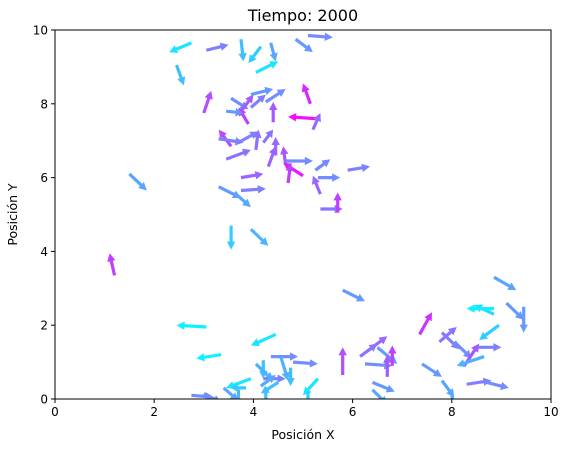 The height and width of the screenshot is (449, 564). Describe the element at coordinates (452, 412) in the screenshot. I see `x-tick-label: 8` at that location.